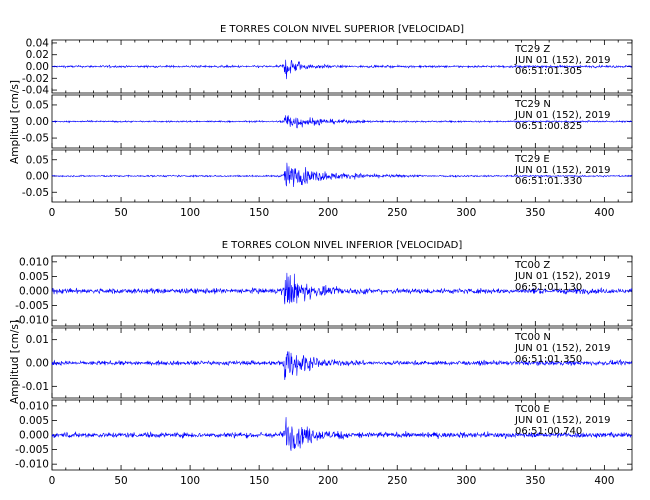 The width and height of the screenshot is (650, 500). What do you see at coordinates (35, 91) in the screenshot?
I see `y-tick-label: -0.04` at bounding box center [35, 91].